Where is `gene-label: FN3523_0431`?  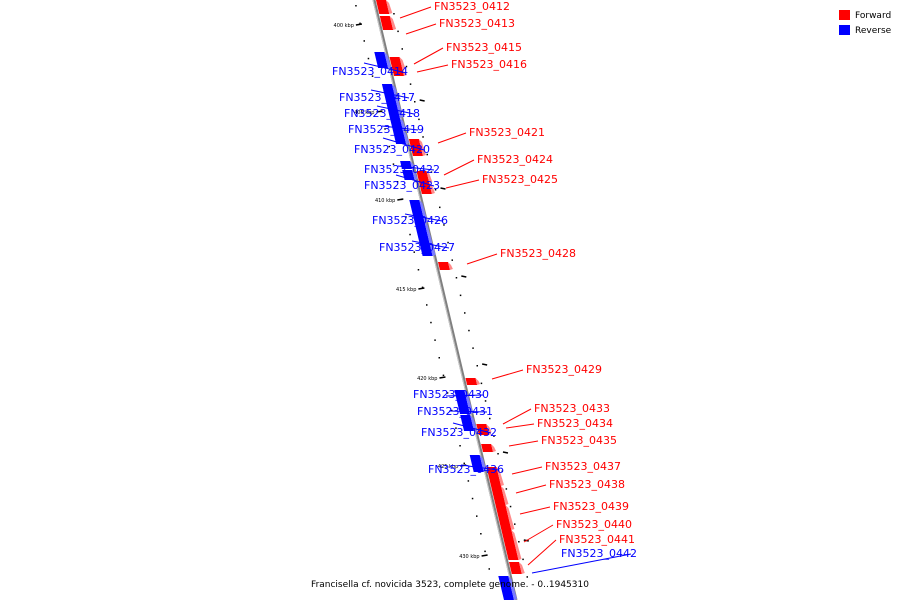
gene-label: FN3523_0431 is located at coordinates (455, 411).